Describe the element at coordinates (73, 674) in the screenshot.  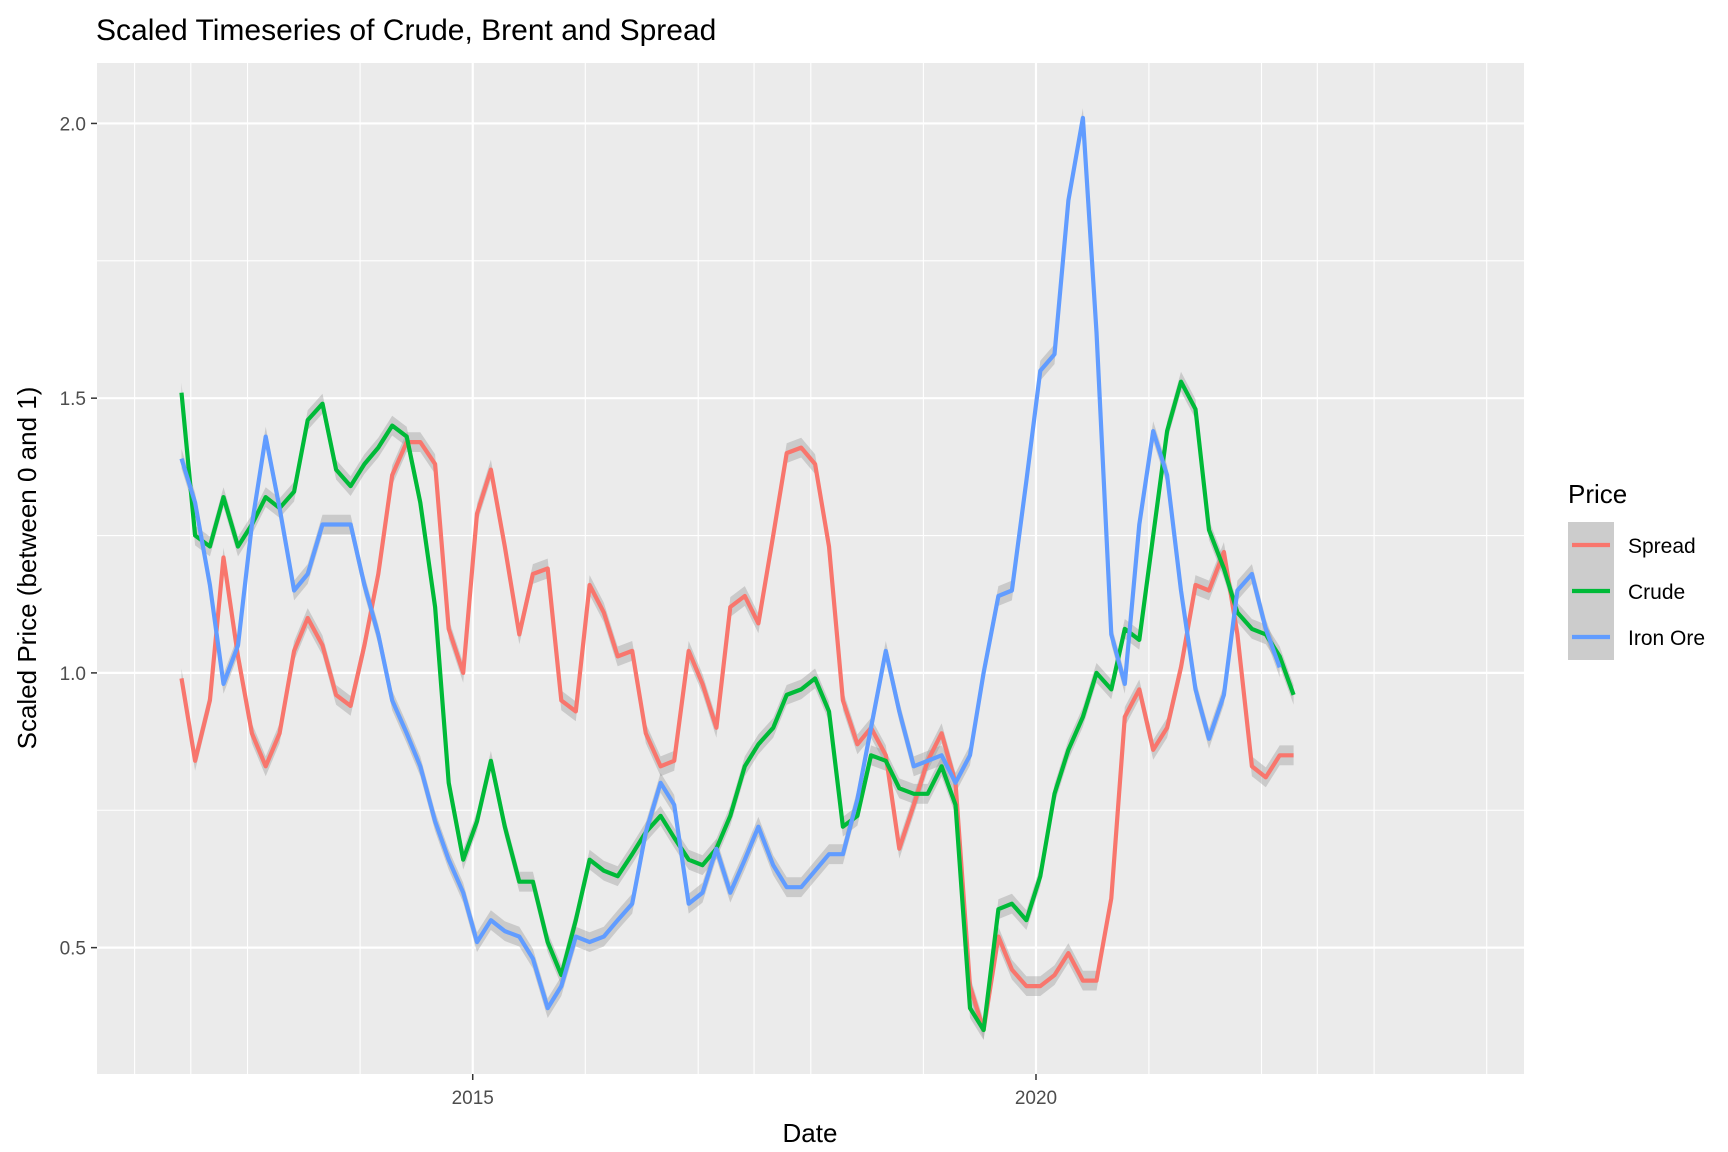
I see `y-tick-label: 1.0` at that location.